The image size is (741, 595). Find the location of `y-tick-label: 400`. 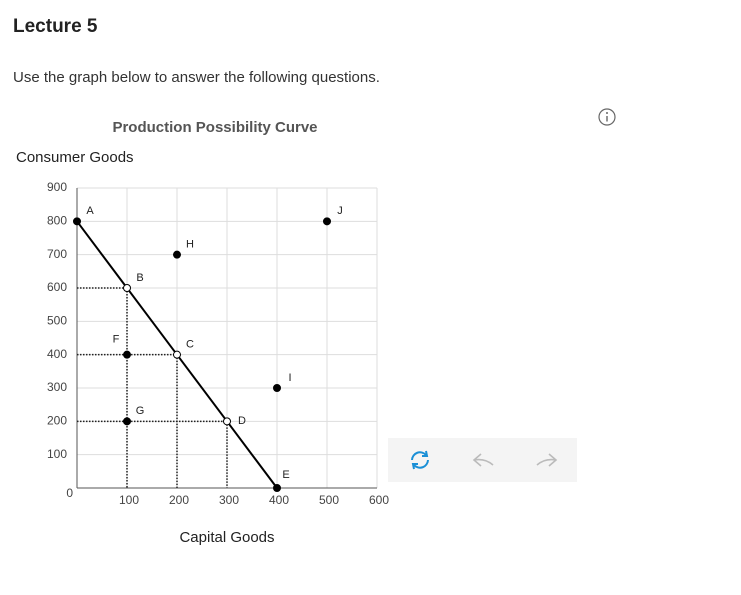

y-tick-label: 400 is located at coordinates (57, 354).